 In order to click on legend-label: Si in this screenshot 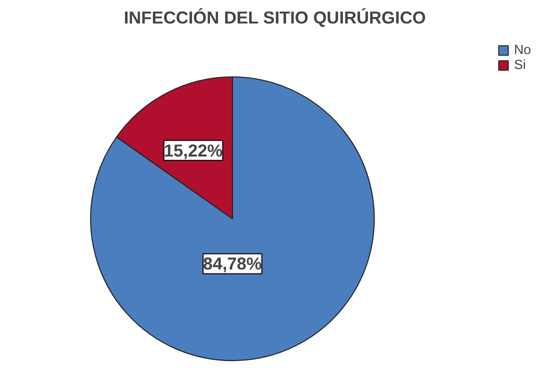, I will do `click(520, 64)`.